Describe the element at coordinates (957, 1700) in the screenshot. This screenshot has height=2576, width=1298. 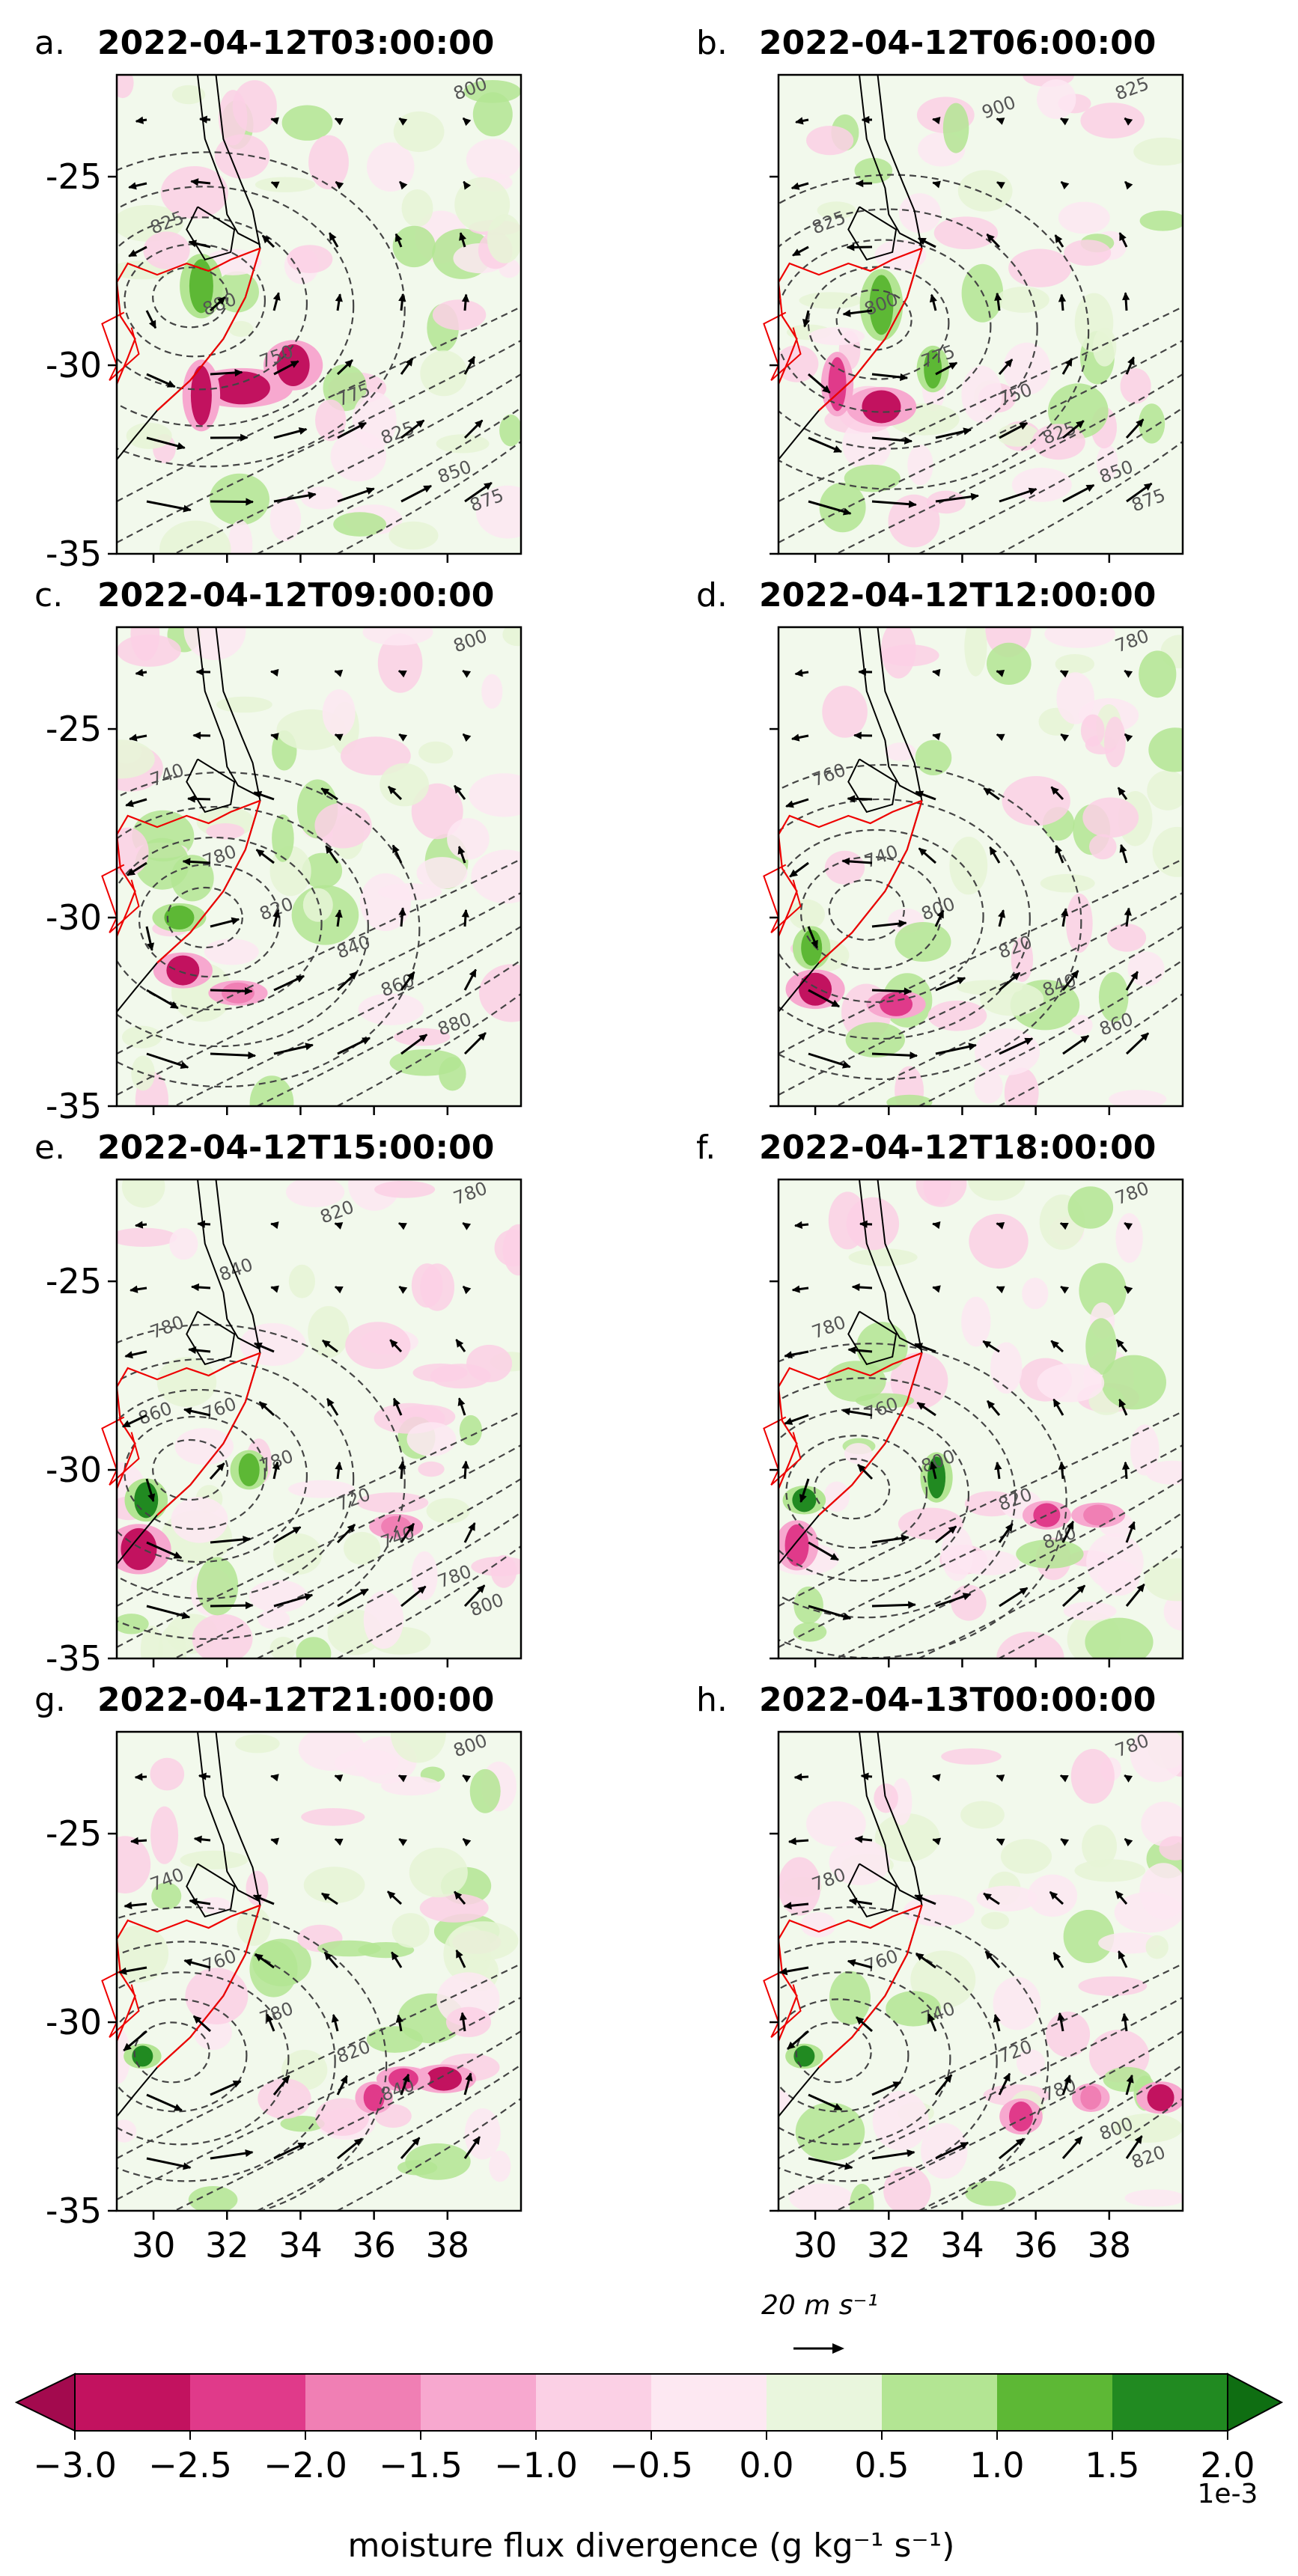
I see `panel-title: 2022-04-13T00:00:00` at that location.